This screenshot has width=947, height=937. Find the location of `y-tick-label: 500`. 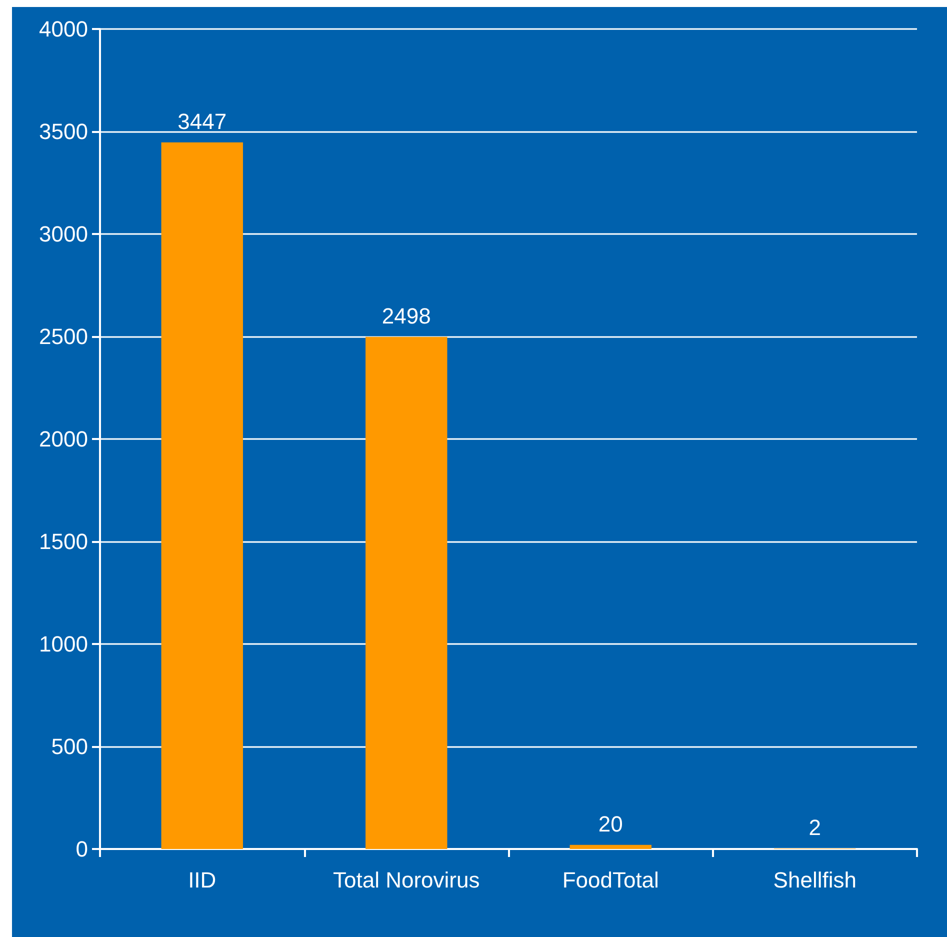

y-tick-label: 500 is located at coordinates (69, 746).